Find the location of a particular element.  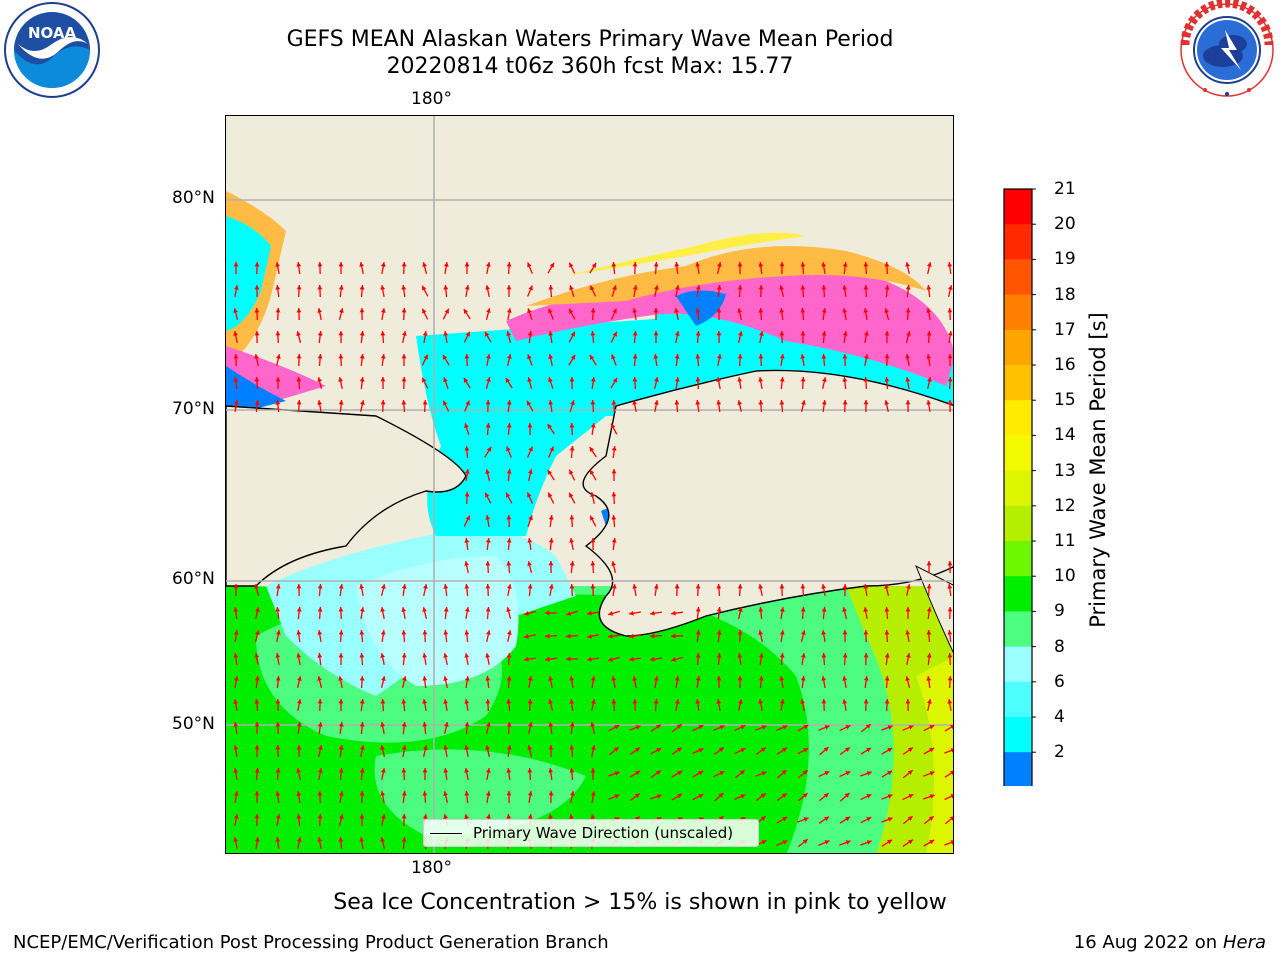

footer-machine-name: Hera is located at coordinates (1244, 942).